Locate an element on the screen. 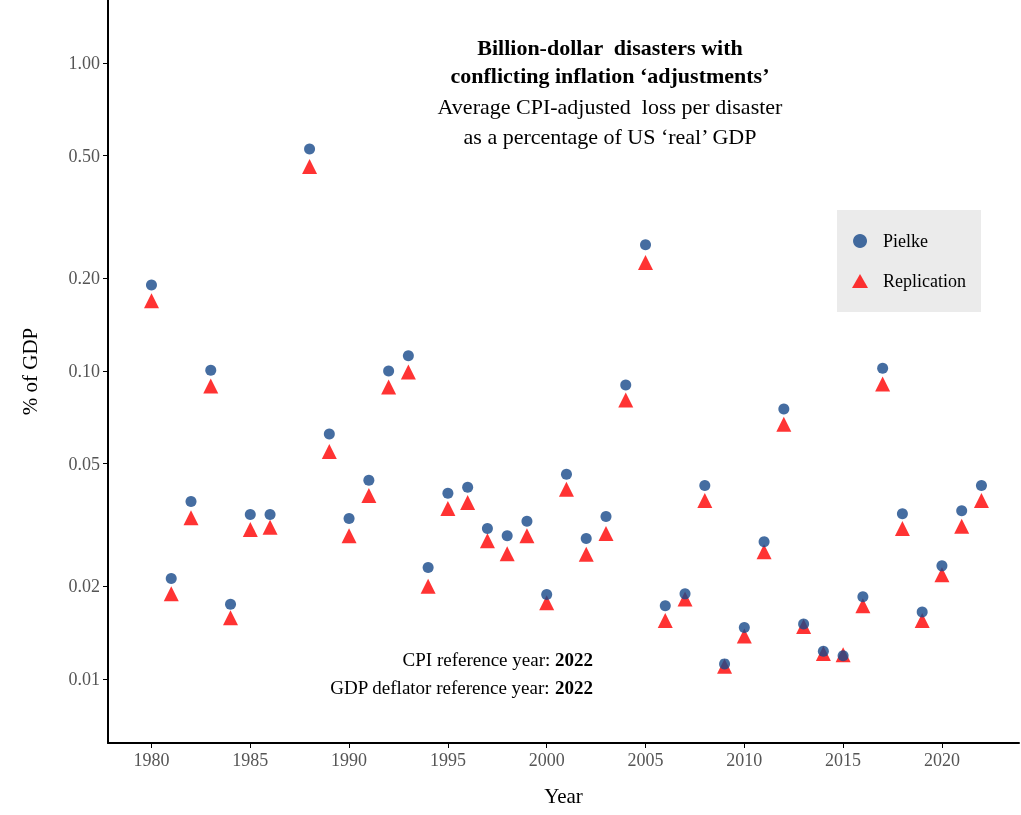 This screenshot has width=1021, height=815. x-tick-label: 2000 is located at coordinates (546, 760).